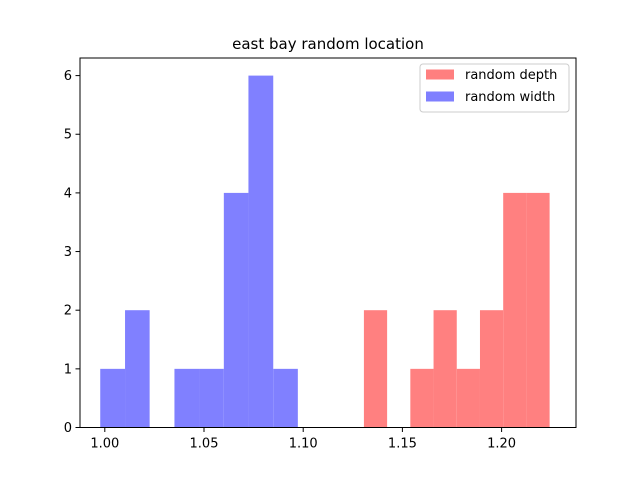 The width and height of the screenshot is (640, 480). What do you see at coordinates (204, 444) in the screenshot?
I see `x-tick-label: 1.05` at bounding box center [204, 444].